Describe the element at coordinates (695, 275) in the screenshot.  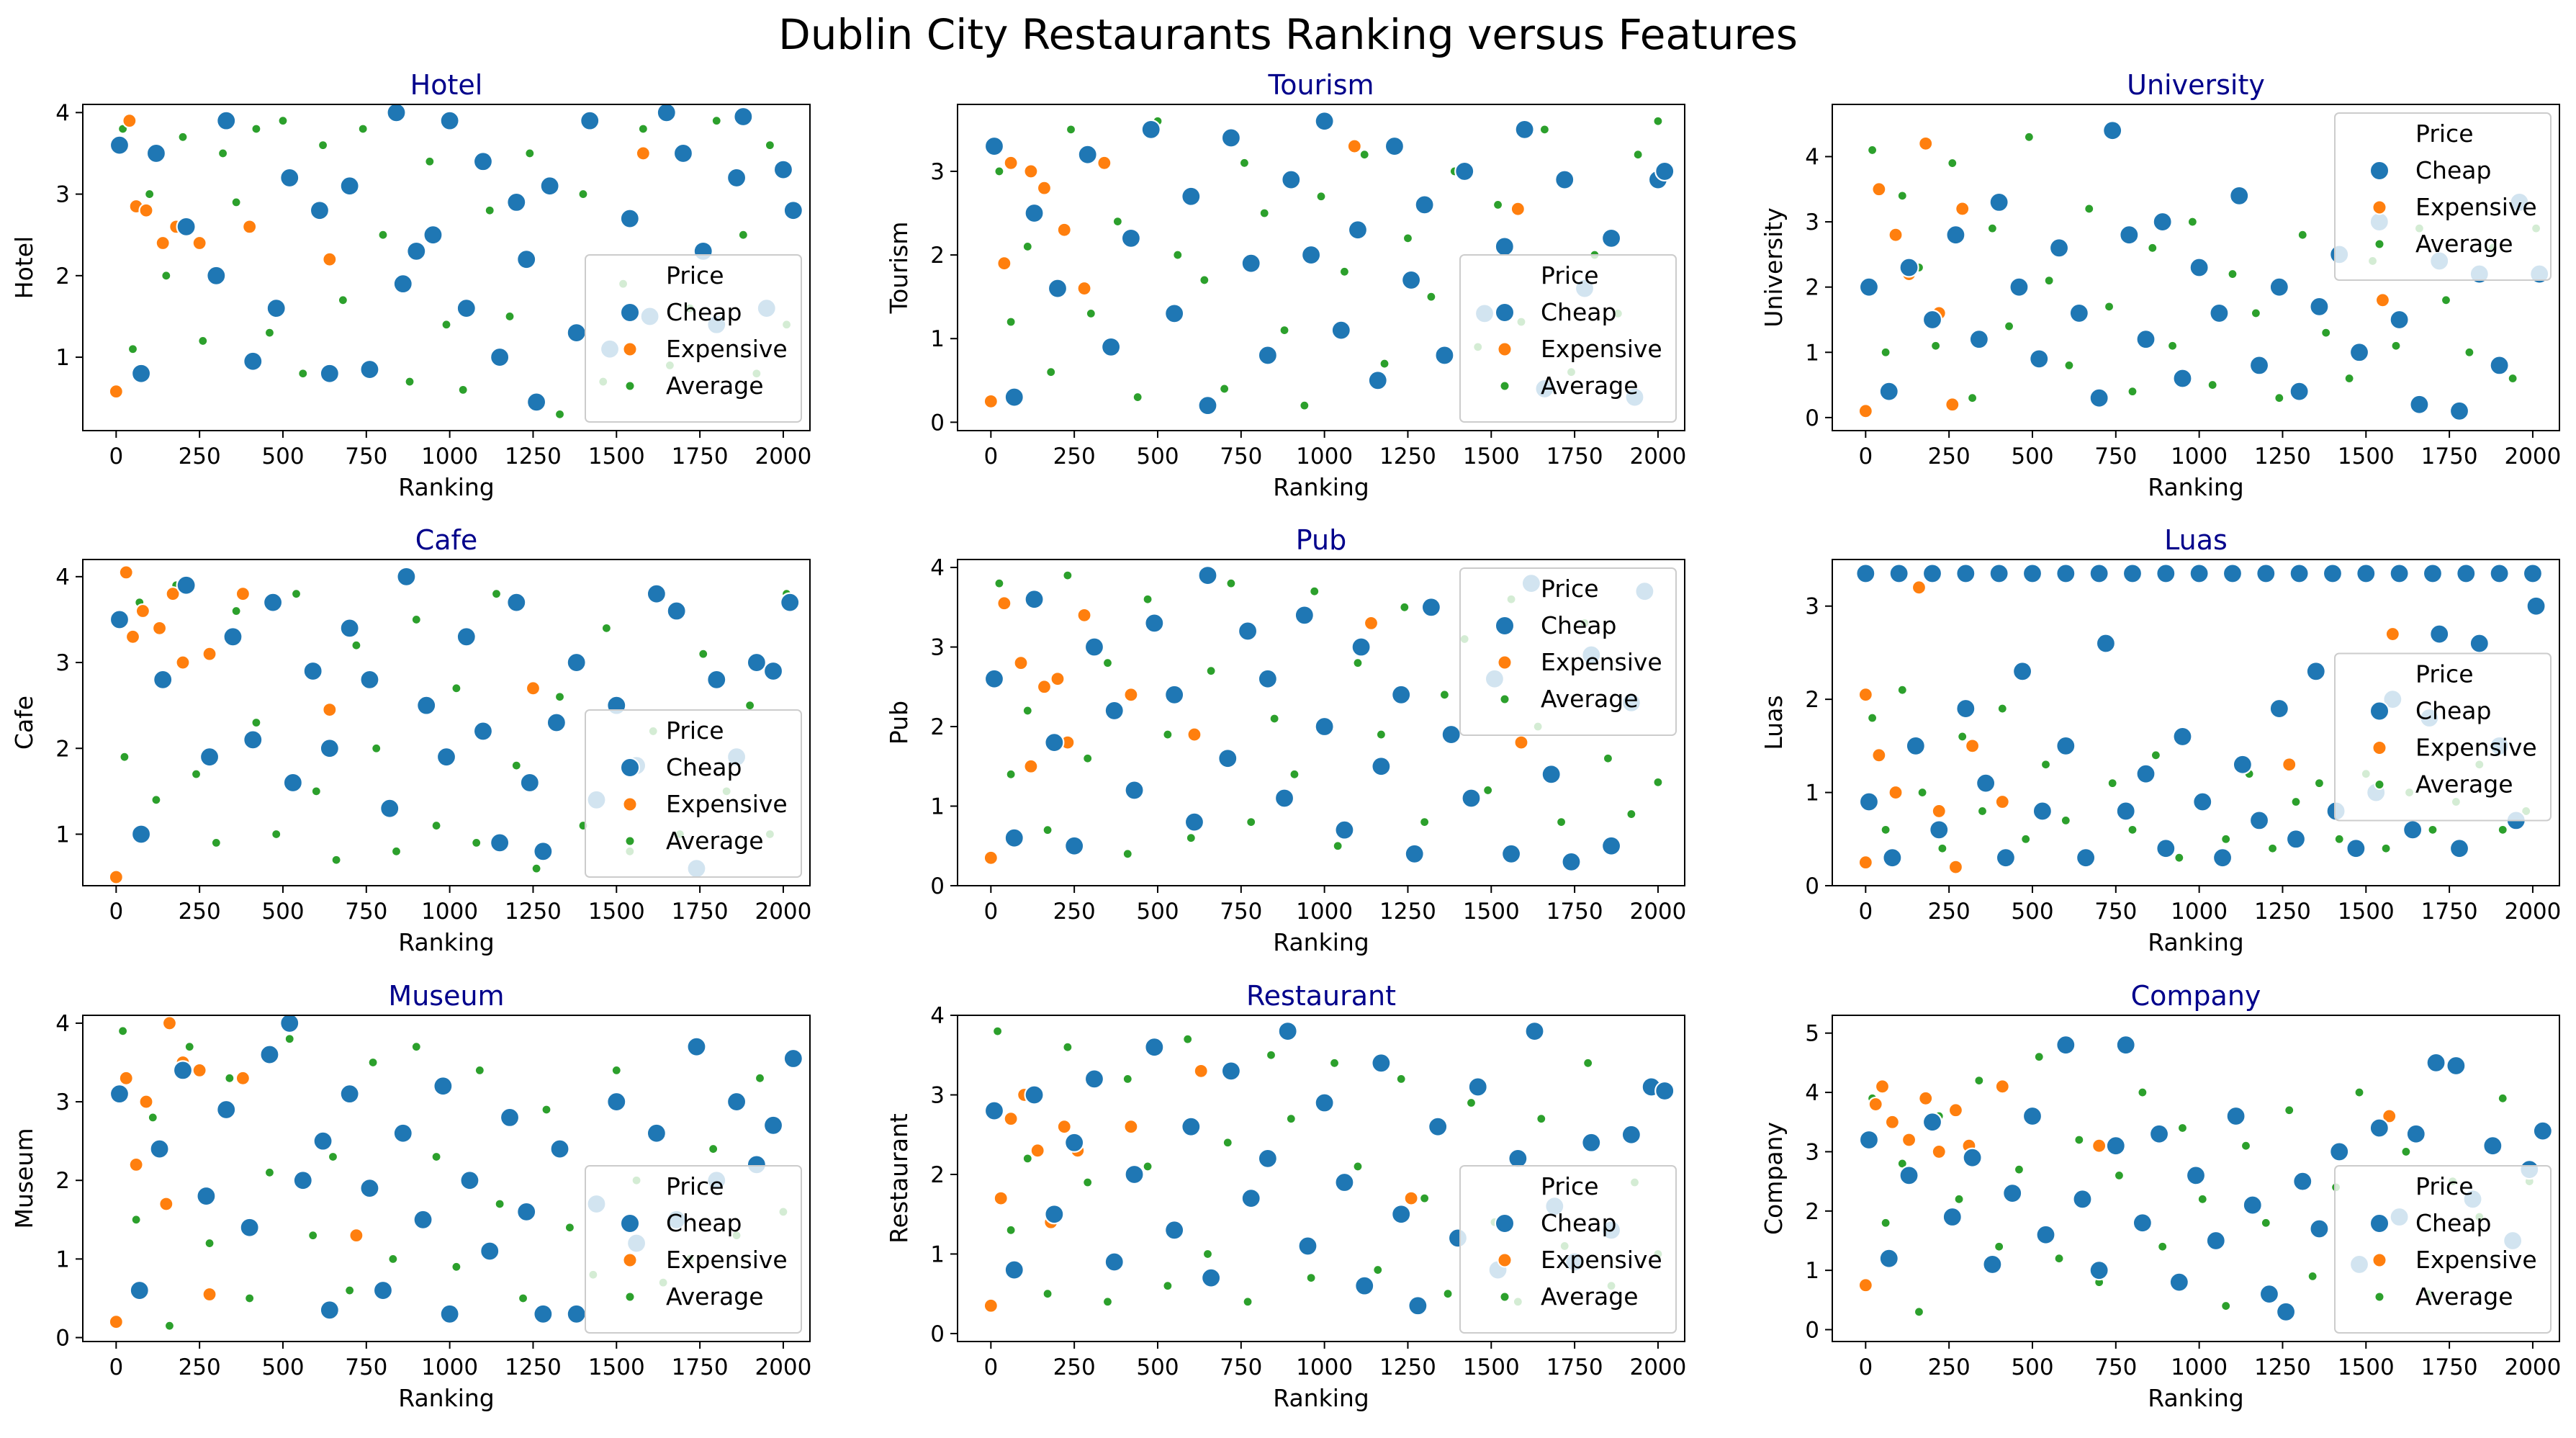
I see `legend-title: Price` at that location.